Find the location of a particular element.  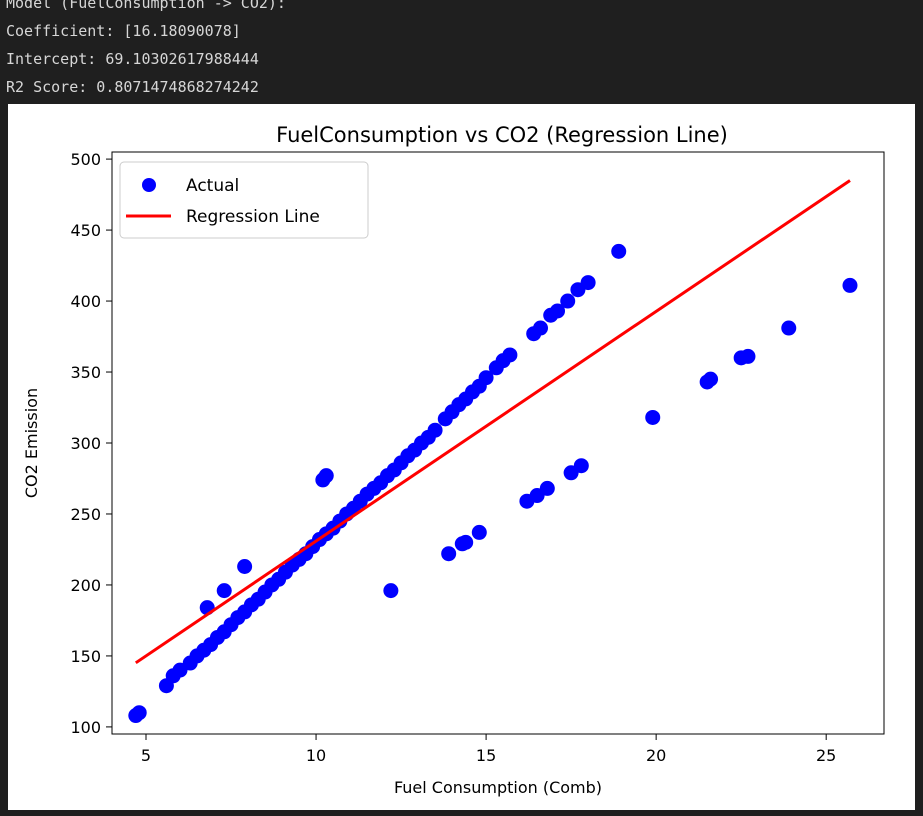

console-line-r2-score: R2 Score: 0.8071474868274242 is located at coordinates (132, 87).